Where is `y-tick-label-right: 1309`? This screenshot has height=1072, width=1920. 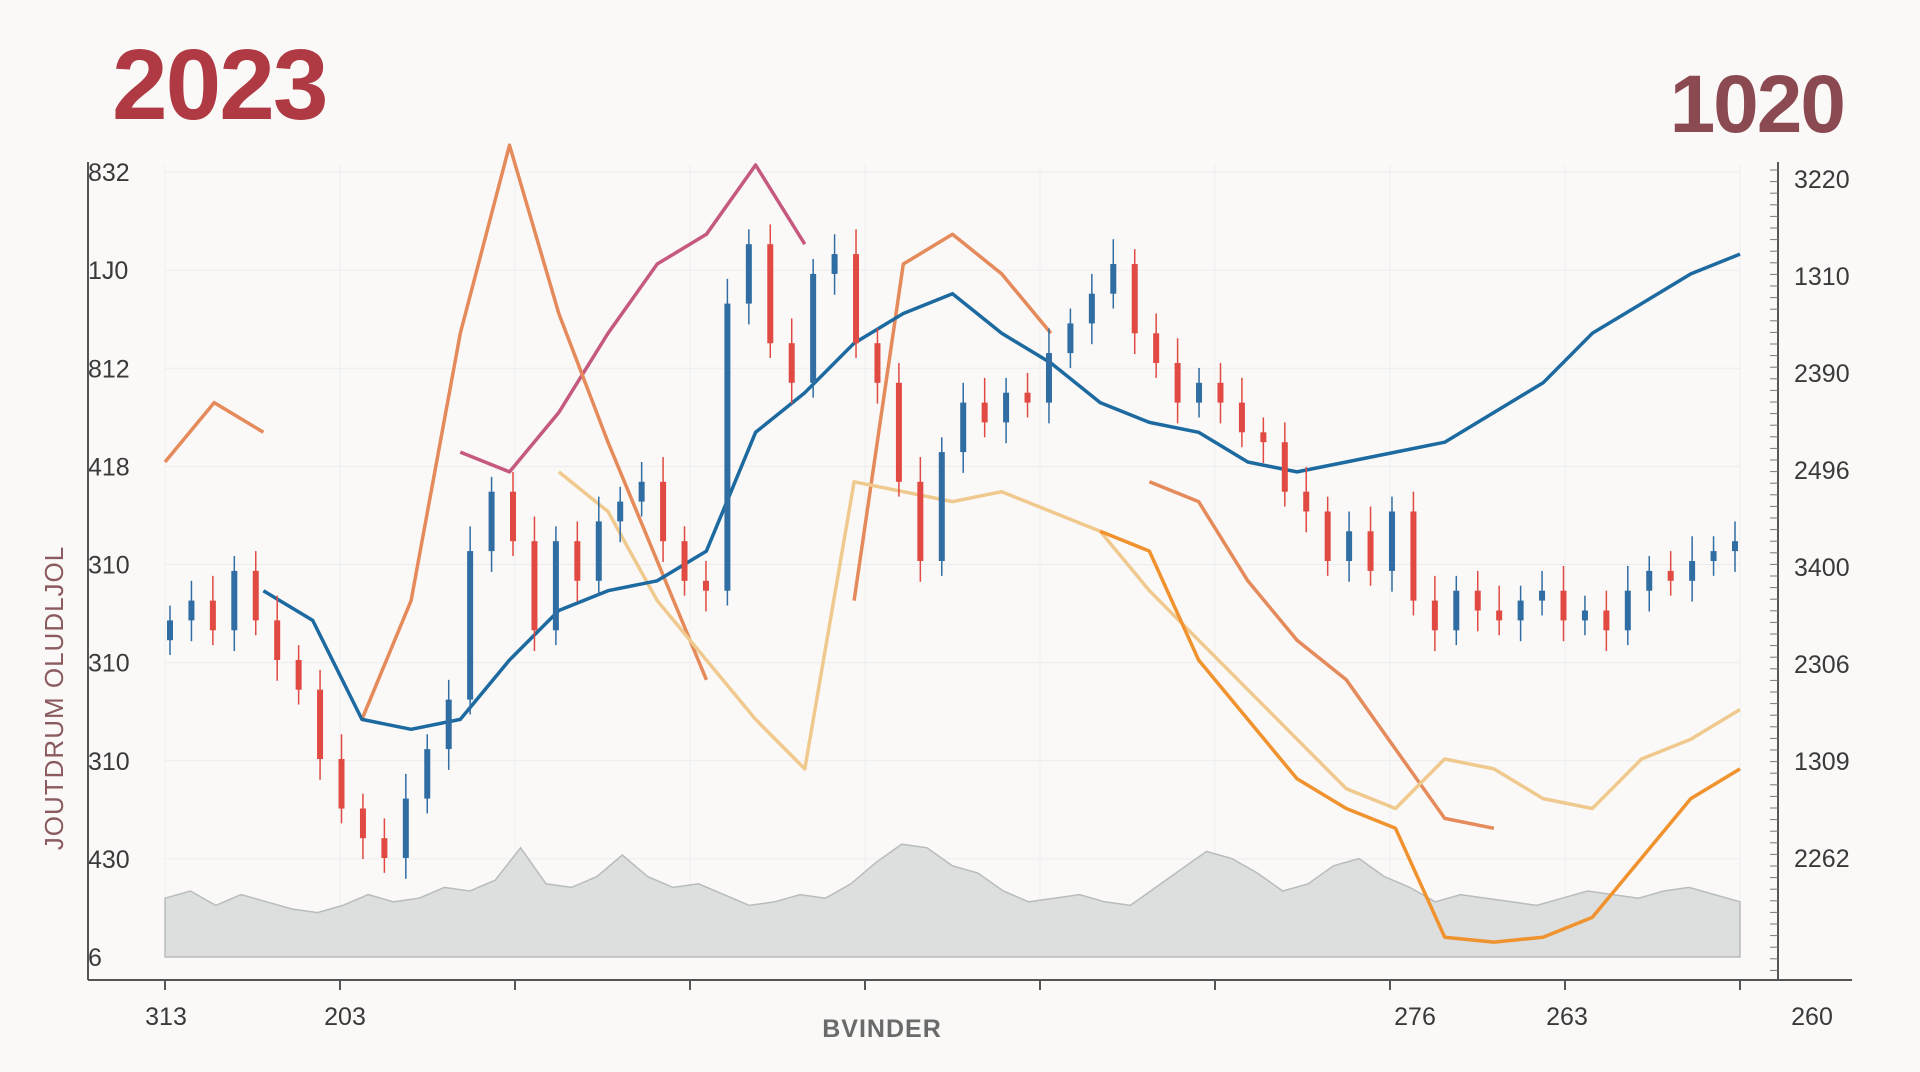
y-tick-label-right: 1309 is located at coordinates (1822, 762).